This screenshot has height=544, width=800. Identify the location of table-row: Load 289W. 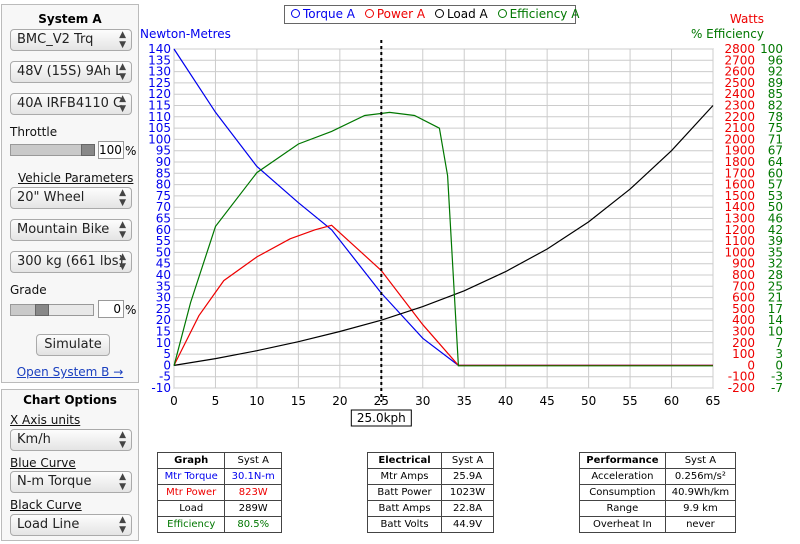
(219, 508).